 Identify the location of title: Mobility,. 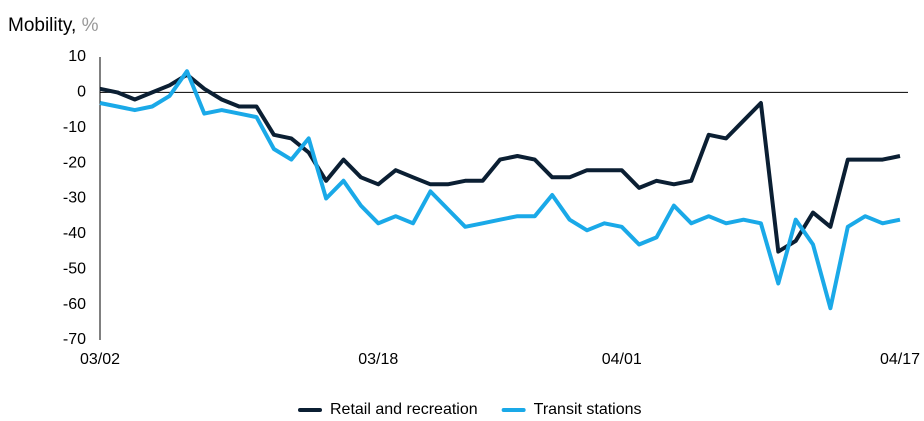
(42, 25).